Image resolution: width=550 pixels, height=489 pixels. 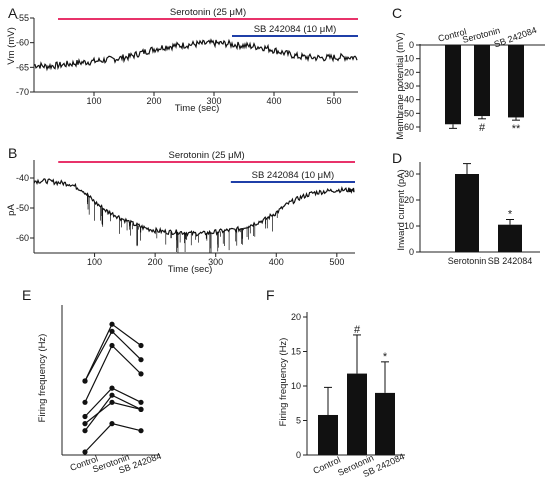 I want to click on panel-label-a: A, so click(x=13, y=13).